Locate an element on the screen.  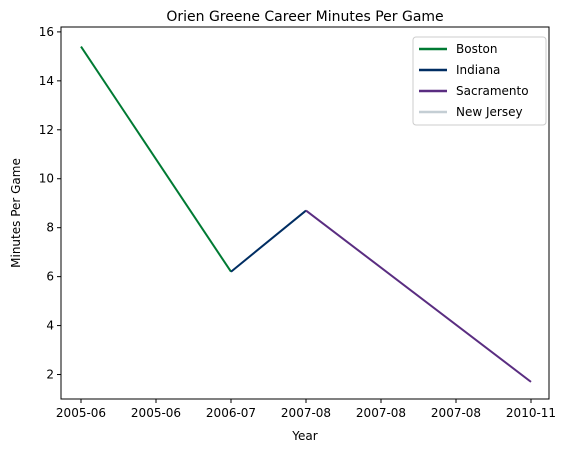
y-tick-label: 10 is located at coordinates (46, 179).